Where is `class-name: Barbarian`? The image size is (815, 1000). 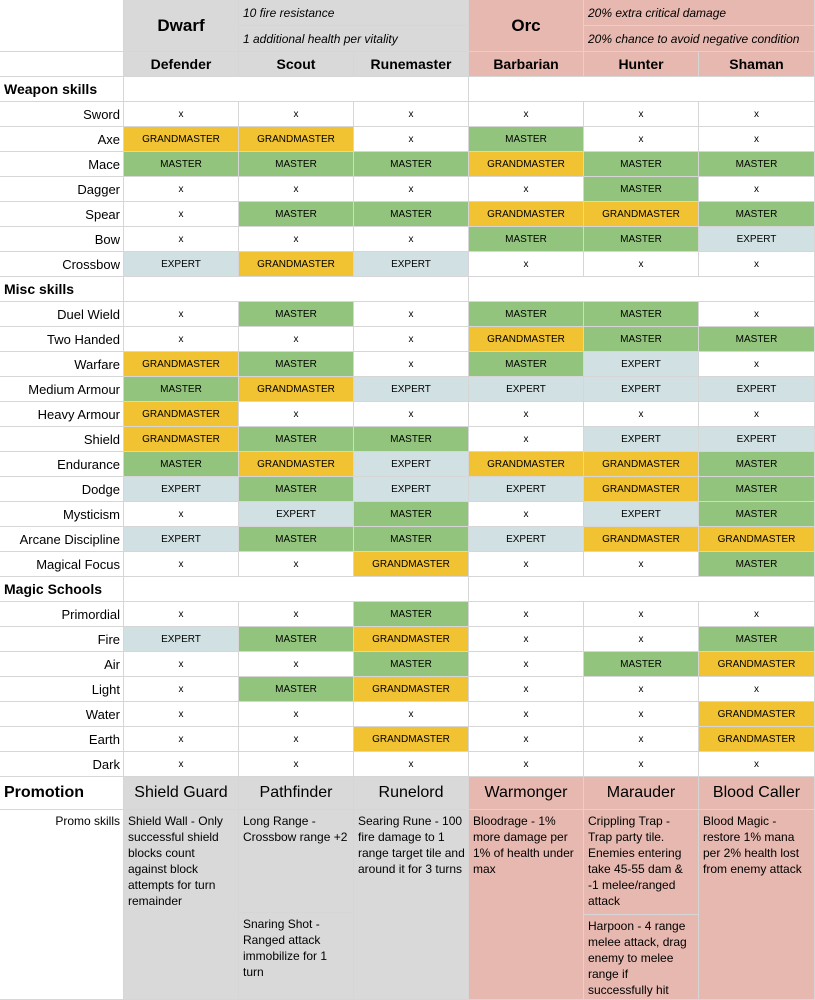 class-name: Barbarian is located at coordinates (526, 64).